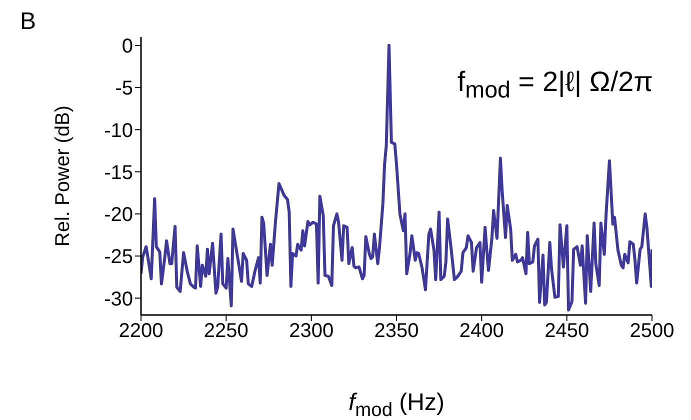 This screenshot has height=420, width=691. Describe the element at coordinates (141, 331) in the screenshot. I see `x-tick-label: 2200` at that location.